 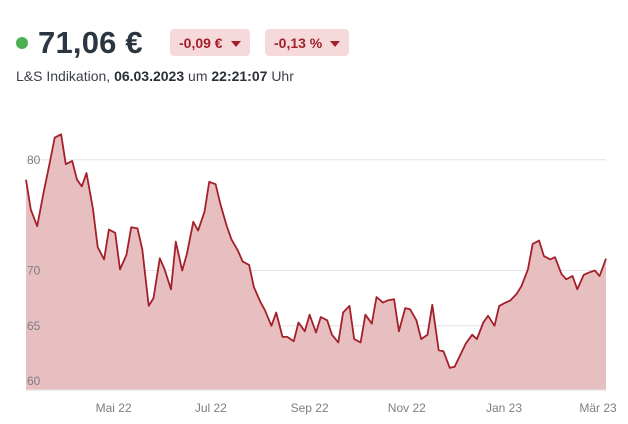 I want to click on y-tick-label: 65, so click(x=34, y=326).